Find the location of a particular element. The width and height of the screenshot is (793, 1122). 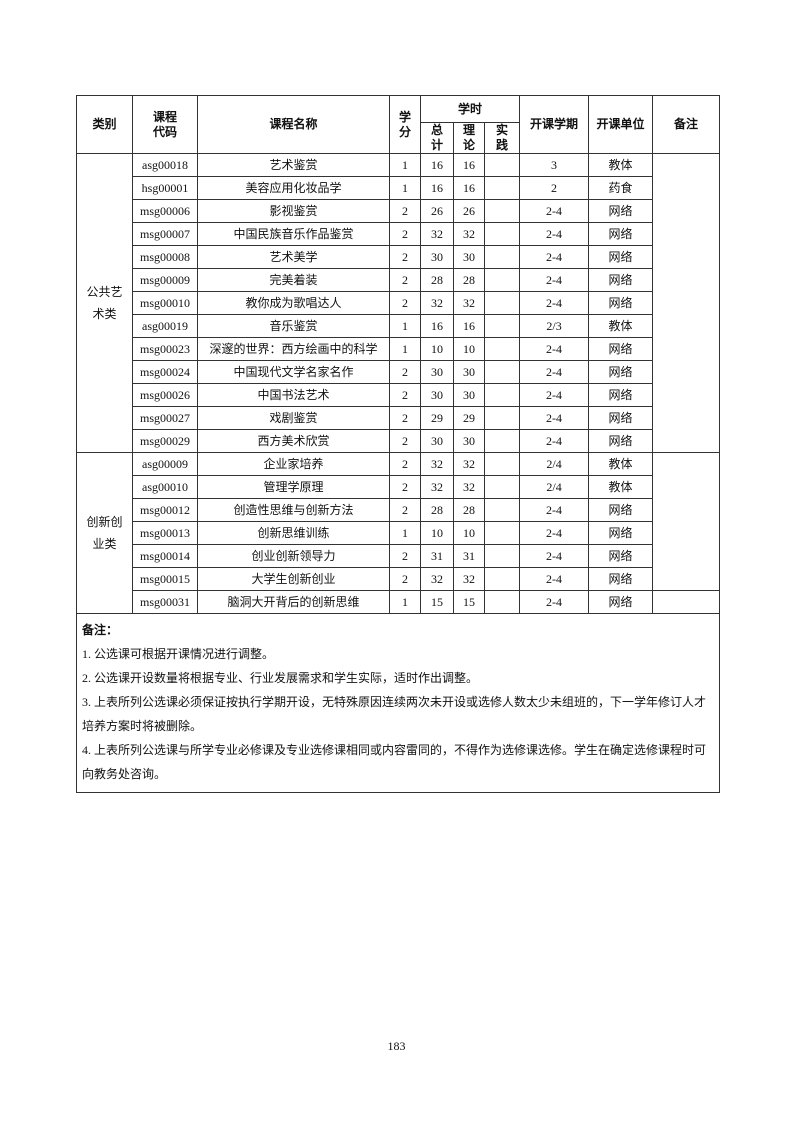

table-row: msg00008 艺术美学 2 30 30 2-4 网络 is located at coordinates (398, 257).